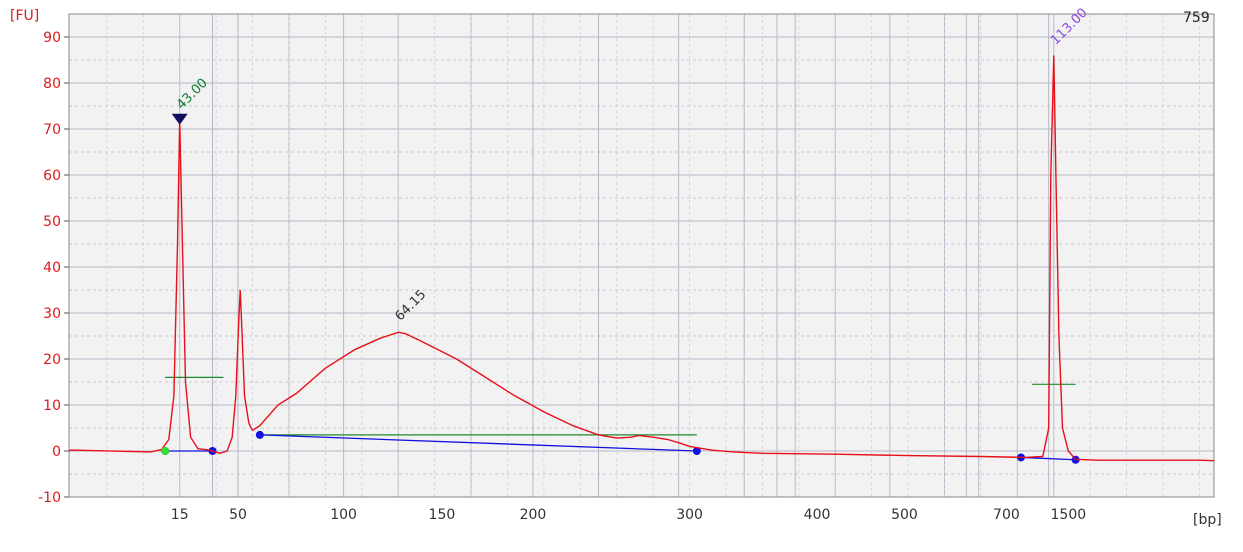 The width and height of the screenshot is (1243, 552). I want to click on y-tick-label: 40, so click(52, 268).